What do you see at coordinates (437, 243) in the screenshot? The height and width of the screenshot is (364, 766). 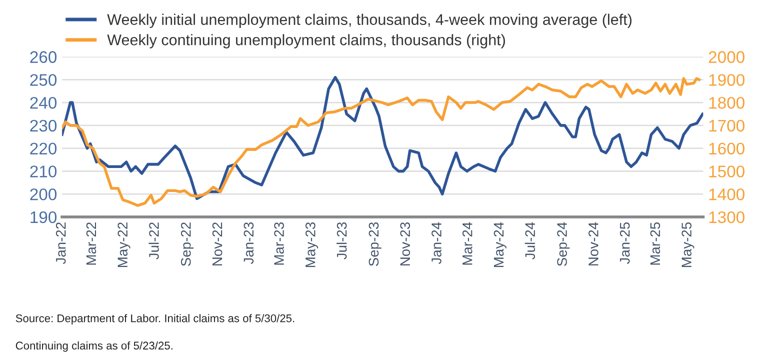 I see `x-tick-label: Jan-24` at bounding box center [437, 243].